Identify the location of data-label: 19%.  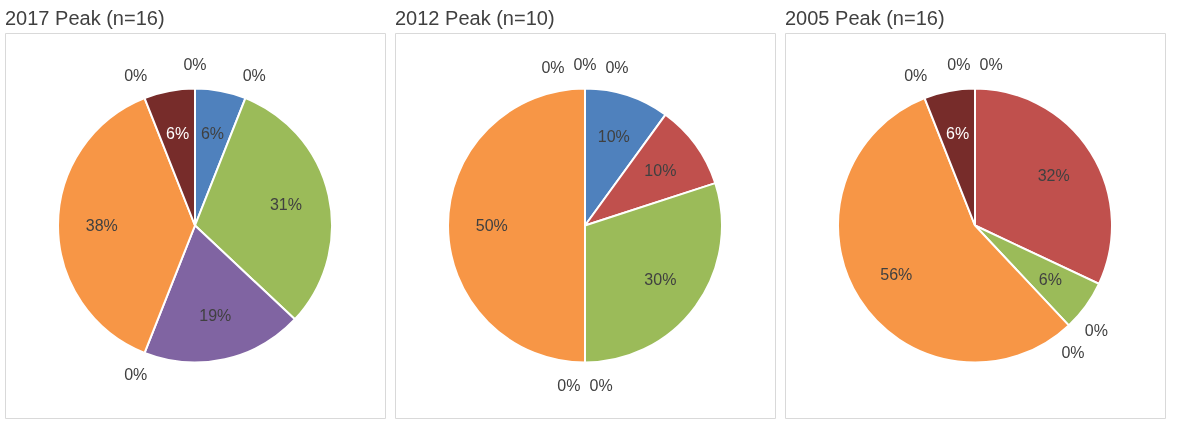
(215, 316).